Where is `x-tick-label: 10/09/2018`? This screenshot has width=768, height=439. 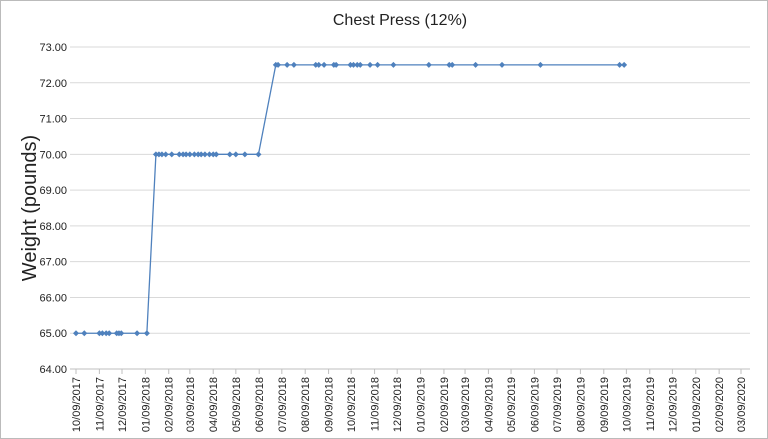 x-tick-label: 10/09/2018 is located at coordinates (352, 404).